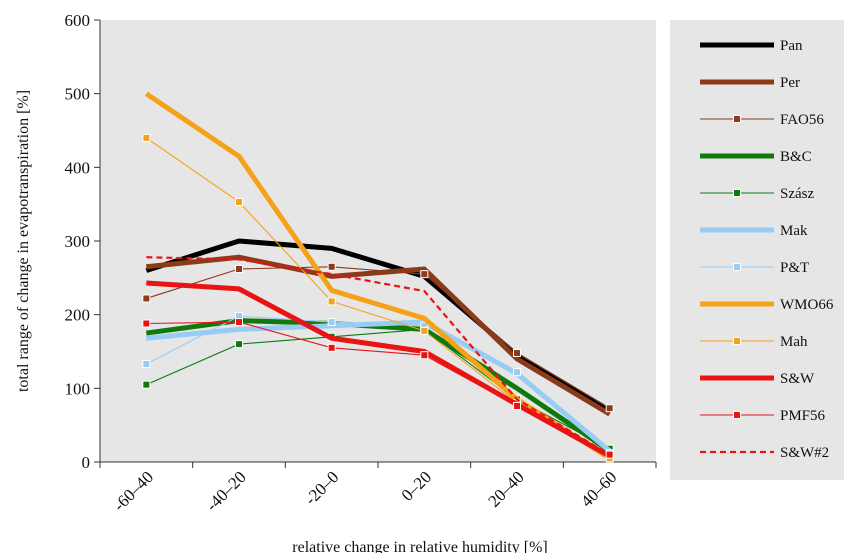  Describe the element at coordinates (78, 241) in the screenshot. I see `y-tick-label: 300` at that location.